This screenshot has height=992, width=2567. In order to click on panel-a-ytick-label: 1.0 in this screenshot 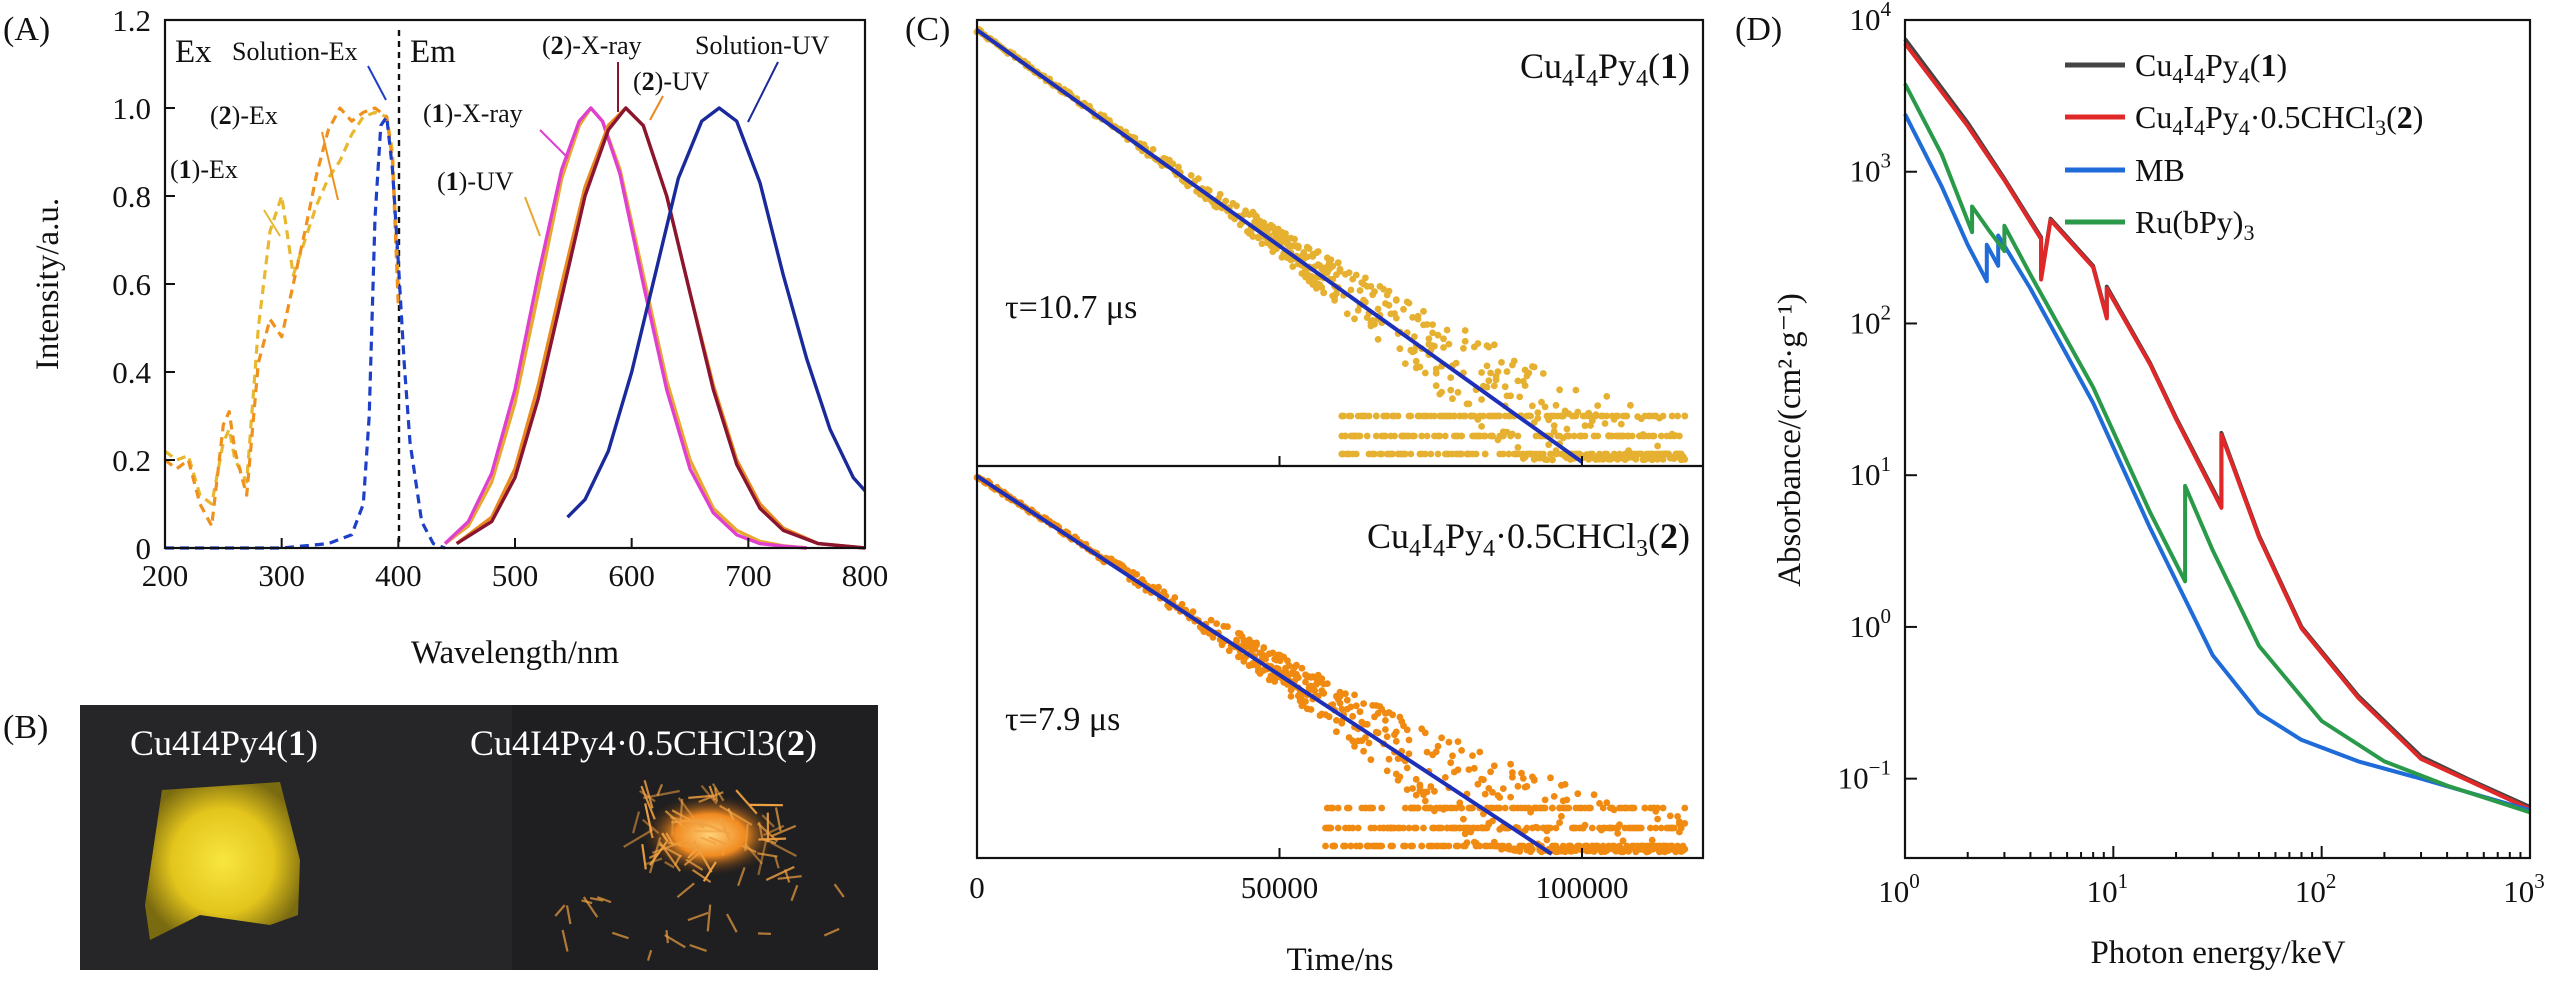, I will do `click(131, 108)`.